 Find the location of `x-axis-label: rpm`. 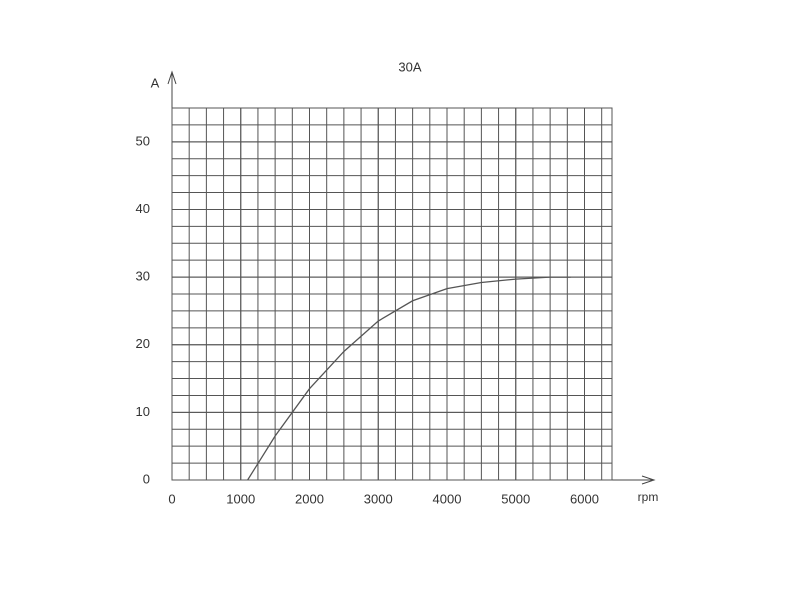

x-axis-label: rpm is located at coordinates (648, 497).